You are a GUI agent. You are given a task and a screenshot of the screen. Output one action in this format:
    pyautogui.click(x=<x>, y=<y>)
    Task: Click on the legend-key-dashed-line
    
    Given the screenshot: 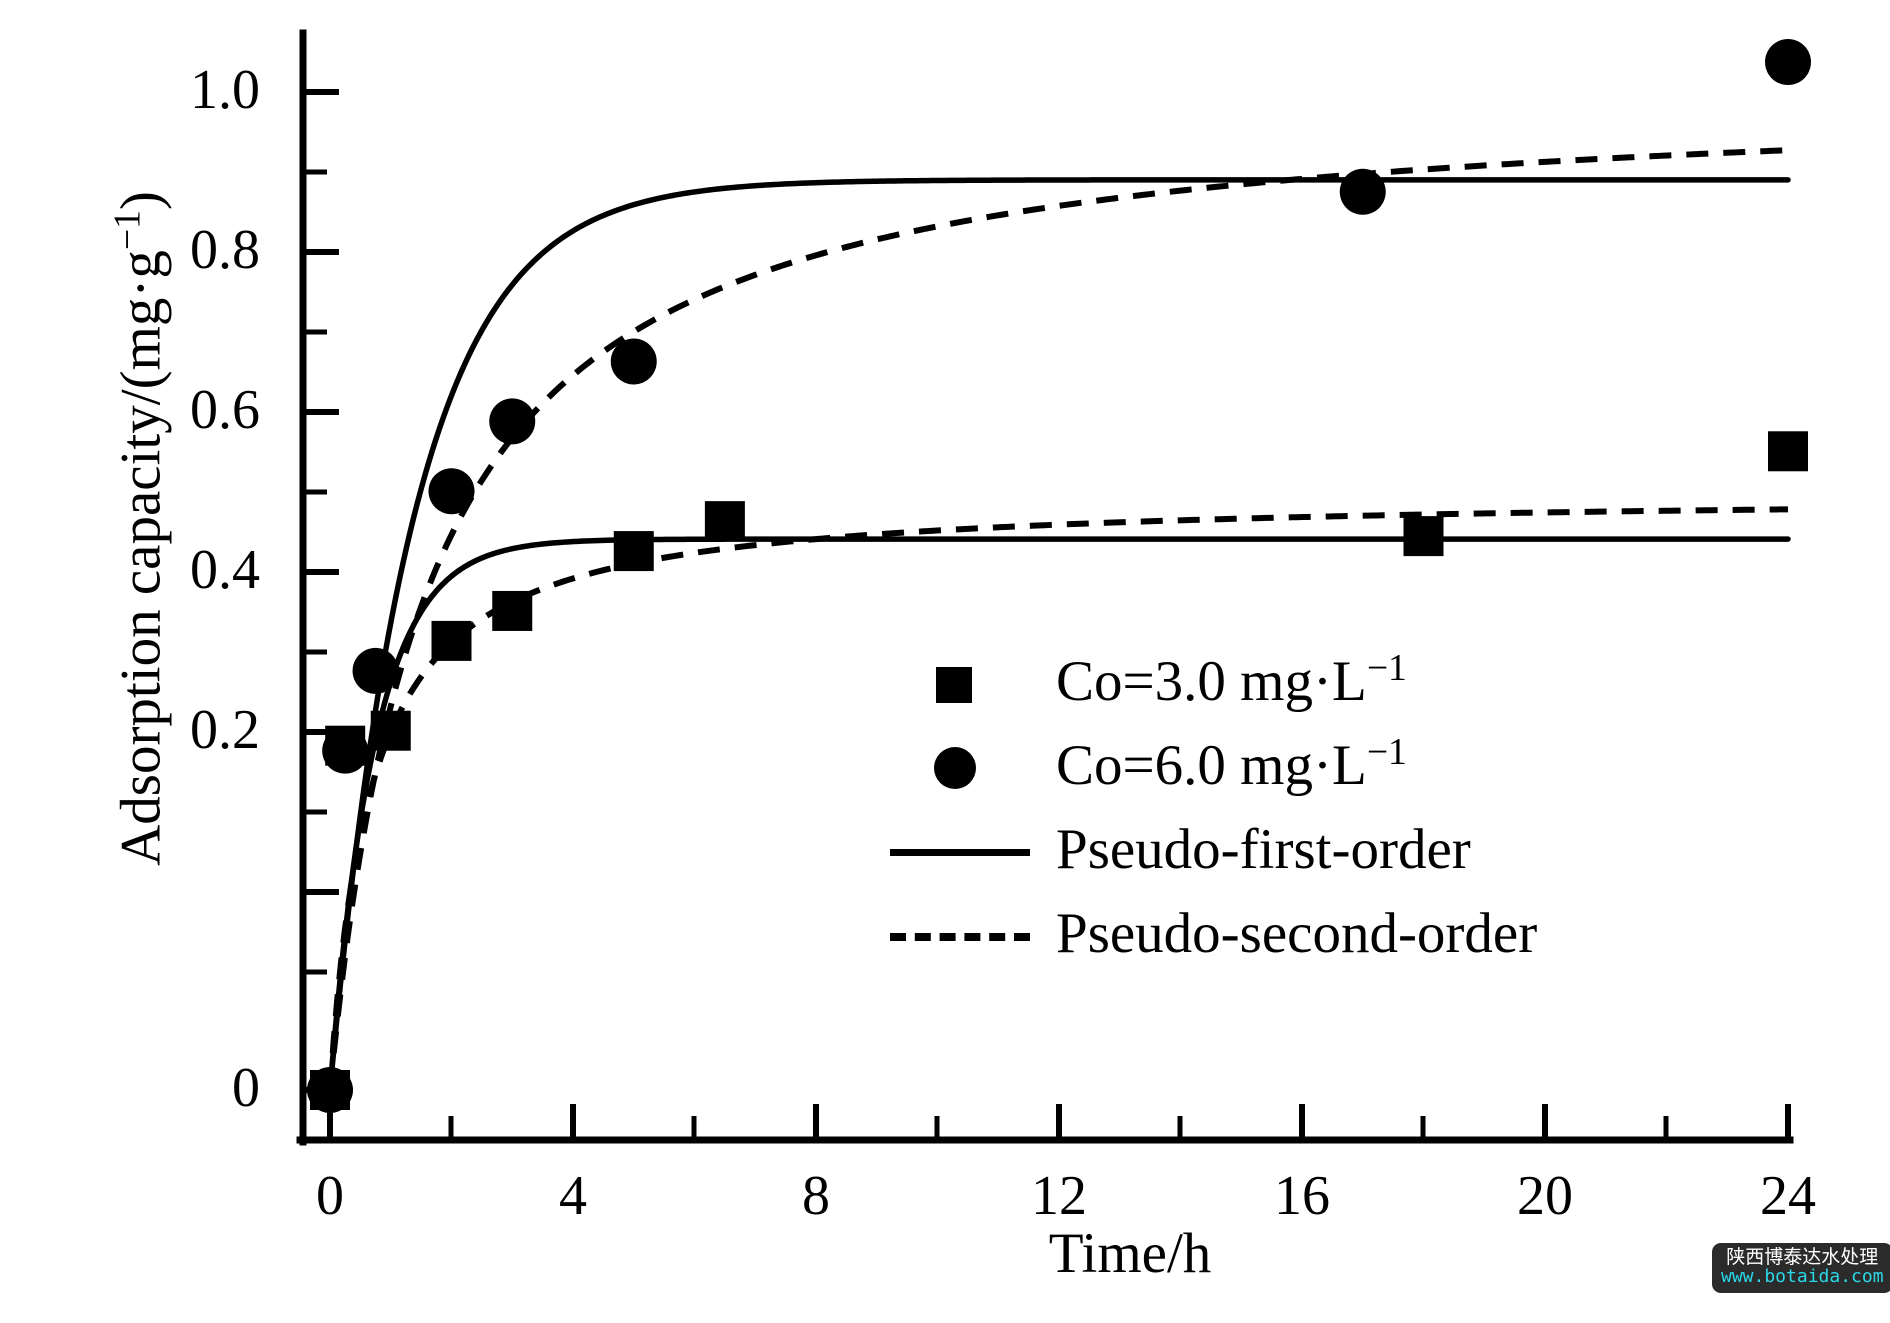 What is the action you would take?
    pyautogui.click(x=960, y=939)
    